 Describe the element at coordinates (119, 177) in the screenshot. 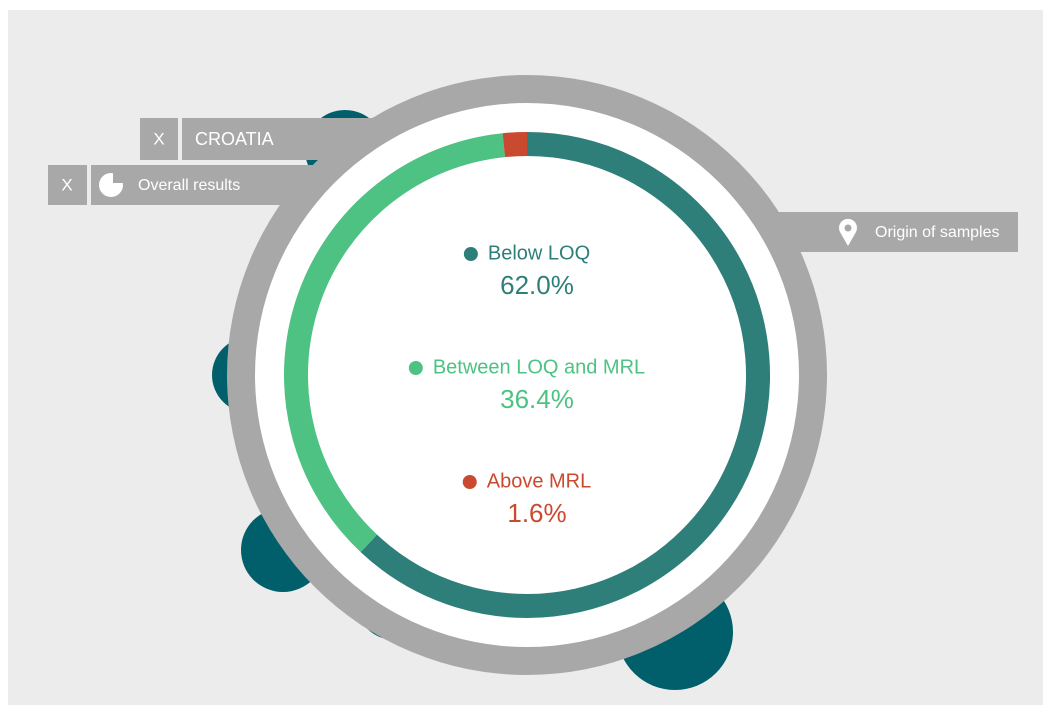

I see `pie-icon-slice` at that location.